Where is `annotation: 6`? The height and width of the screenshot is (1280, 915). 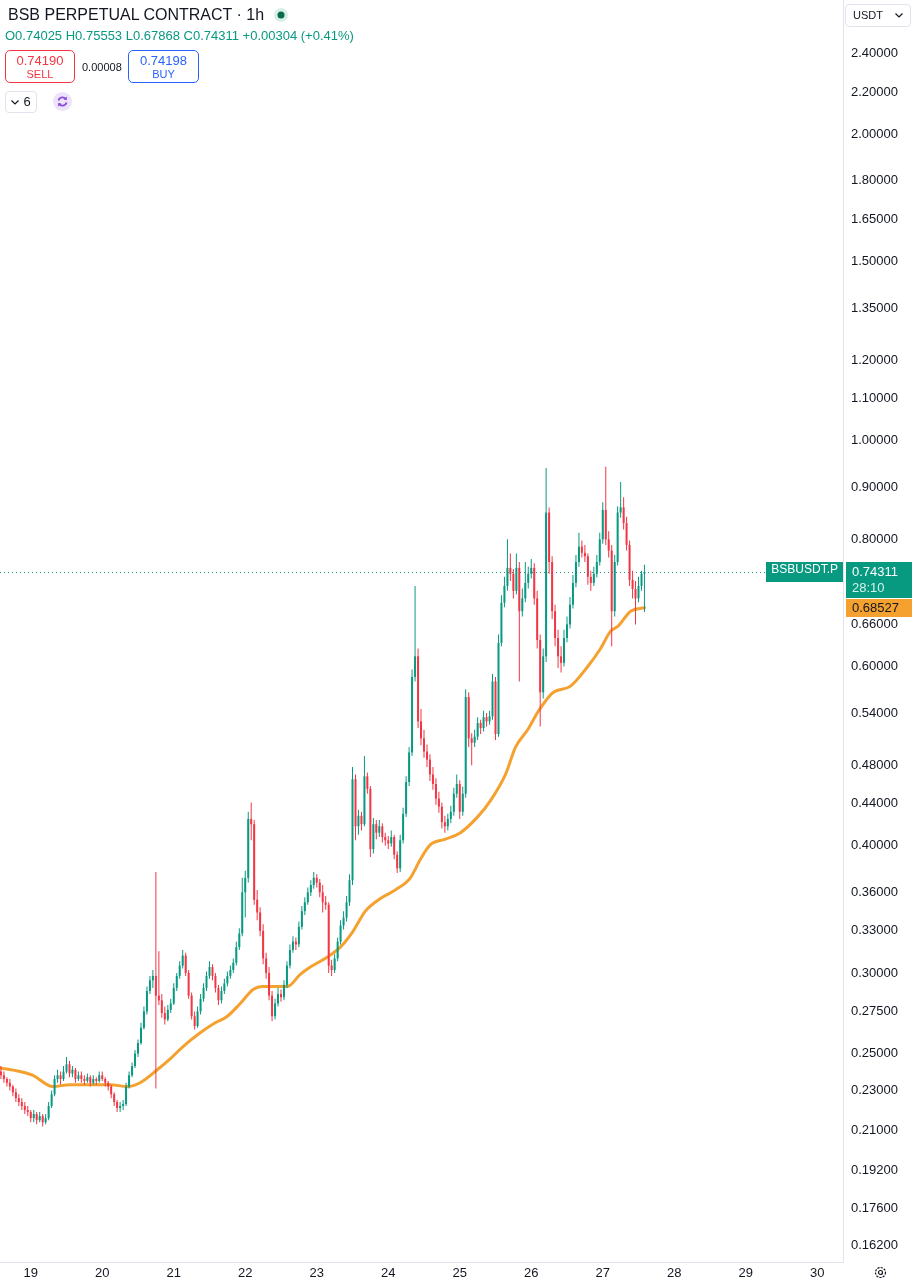
annotation: 6 is located at coordinates (27, 101).